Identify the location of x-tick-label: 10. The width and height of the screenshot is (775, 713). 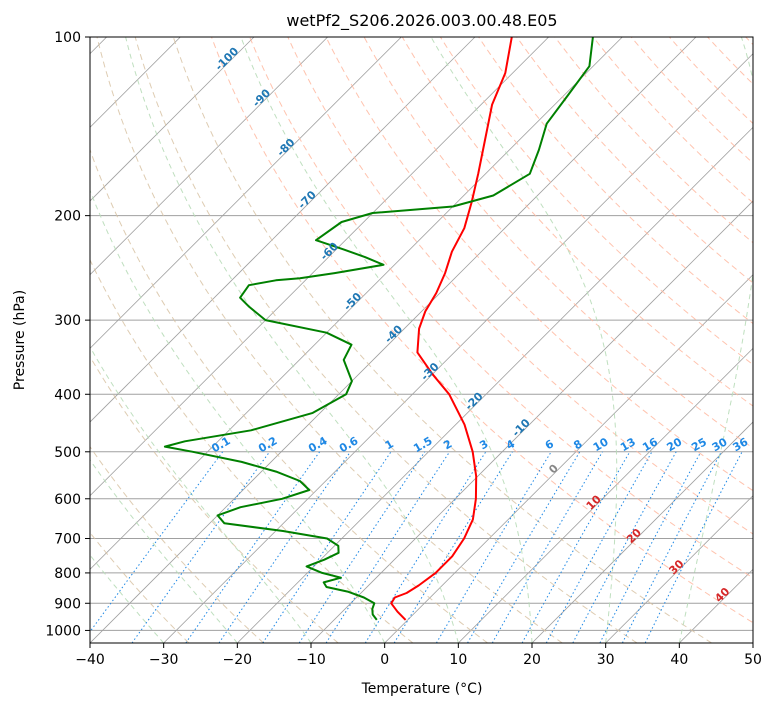
(458, 660).